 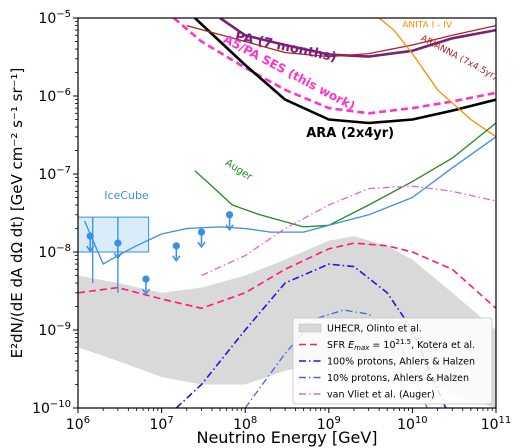 What do you see at coordinates (401, 345) in the screenshot?
I see `legend-label: SFR Emax = 1021.5, Kotera et al.` at bounding box center [401, 345].